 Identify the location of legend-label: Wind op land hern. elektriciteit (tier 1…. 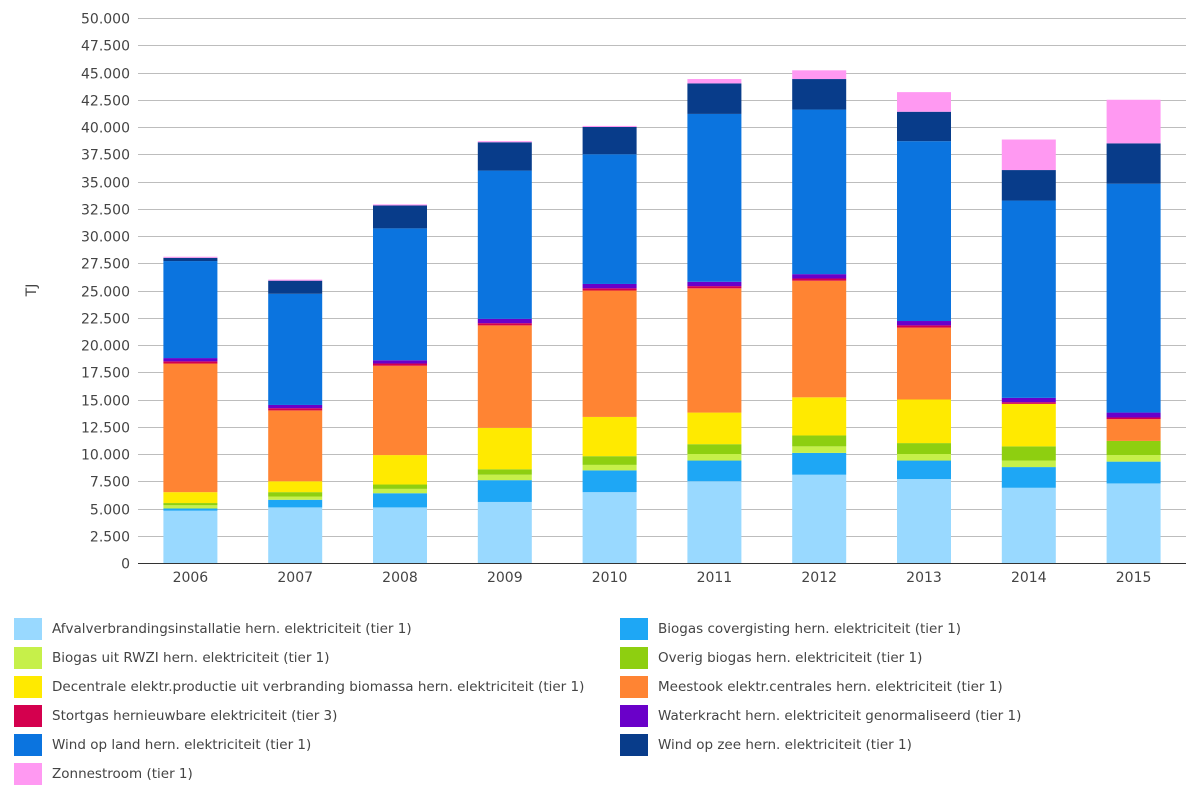
(182, 745).